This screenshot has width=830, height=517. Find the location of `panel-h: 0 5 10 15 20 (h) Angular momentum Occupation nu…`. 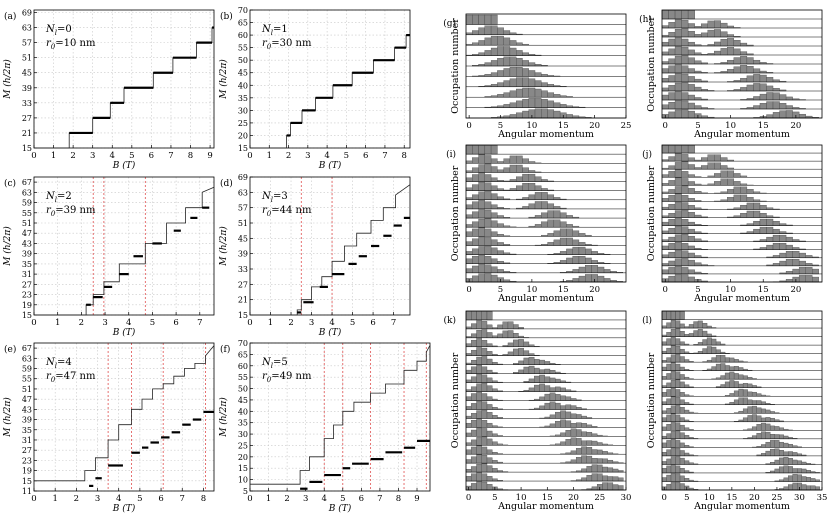

panel-h: 0 5 10 15 20 (h) Angular momentum Occupation nu… is located at coordinates (731, 74).